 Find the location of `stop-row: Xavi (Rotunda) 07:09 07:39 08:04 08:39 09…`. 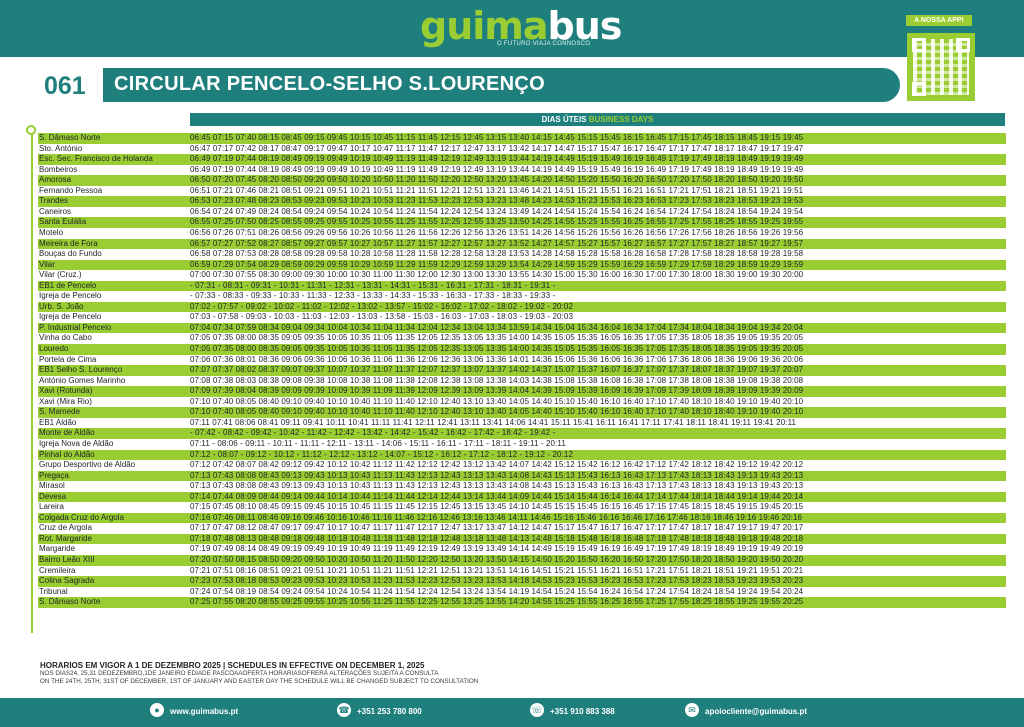

stop-row: Xavi (Rotunda) 07:09 07:39 08:04 08:39 09… is located at coordinates (522, 391).